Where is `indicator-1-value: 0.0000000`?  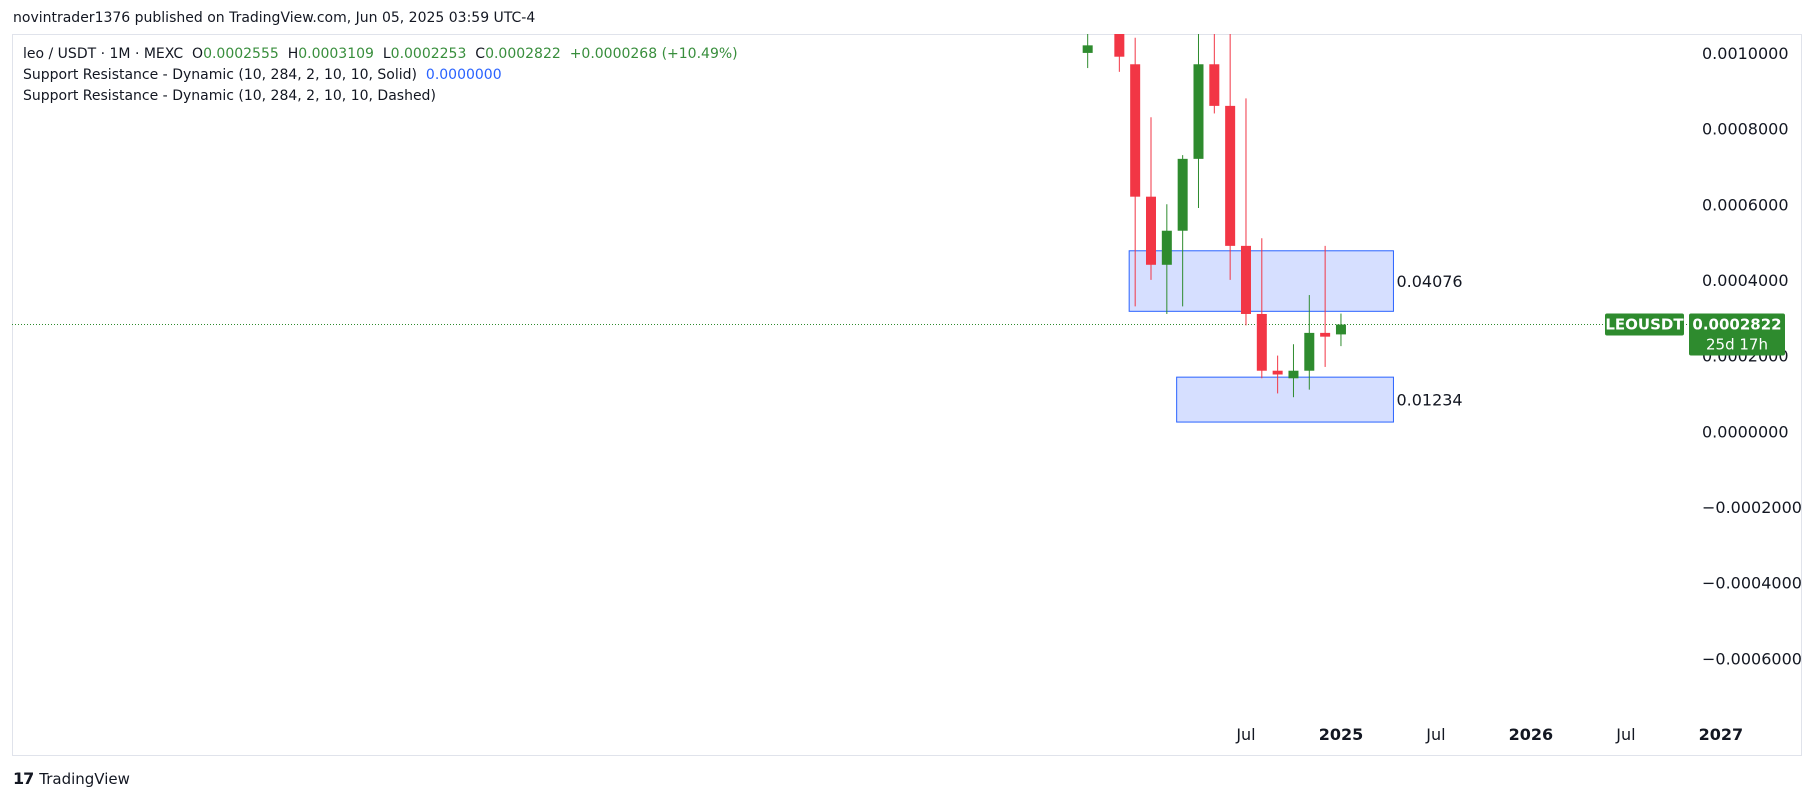
indicator-1-value: 0.0000000 is located at coordinates (463, 75).